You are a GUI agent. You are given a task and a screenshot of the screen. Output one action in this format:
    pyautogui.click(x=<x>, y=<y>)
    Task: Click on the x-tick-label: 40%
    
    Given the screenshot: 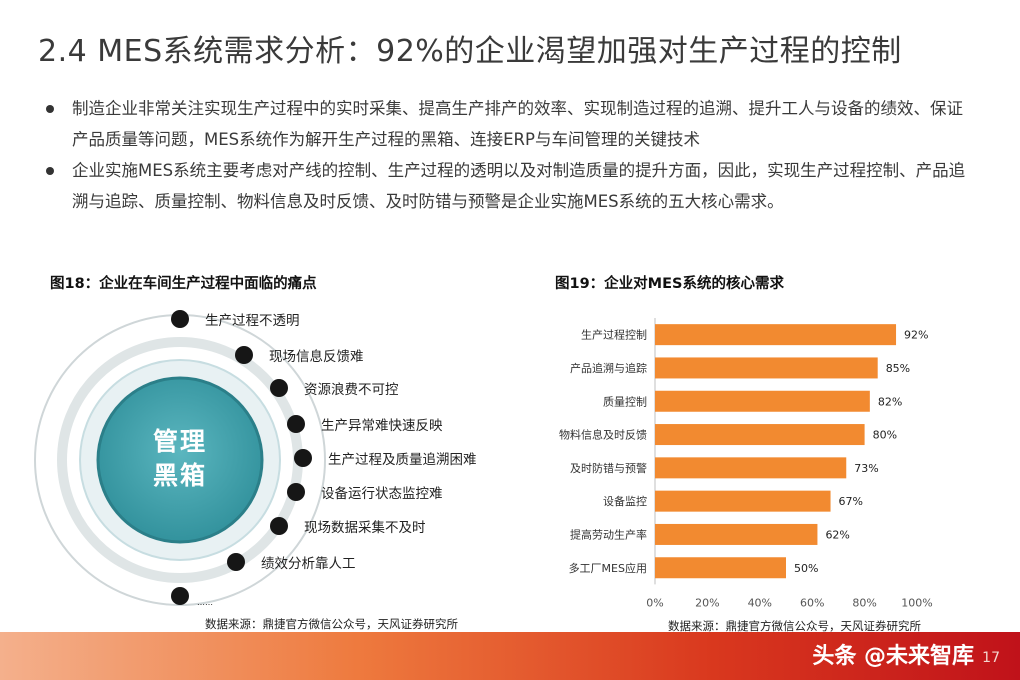 What is the action you would take?
    pyautogui.click(x=760, y=602)
    